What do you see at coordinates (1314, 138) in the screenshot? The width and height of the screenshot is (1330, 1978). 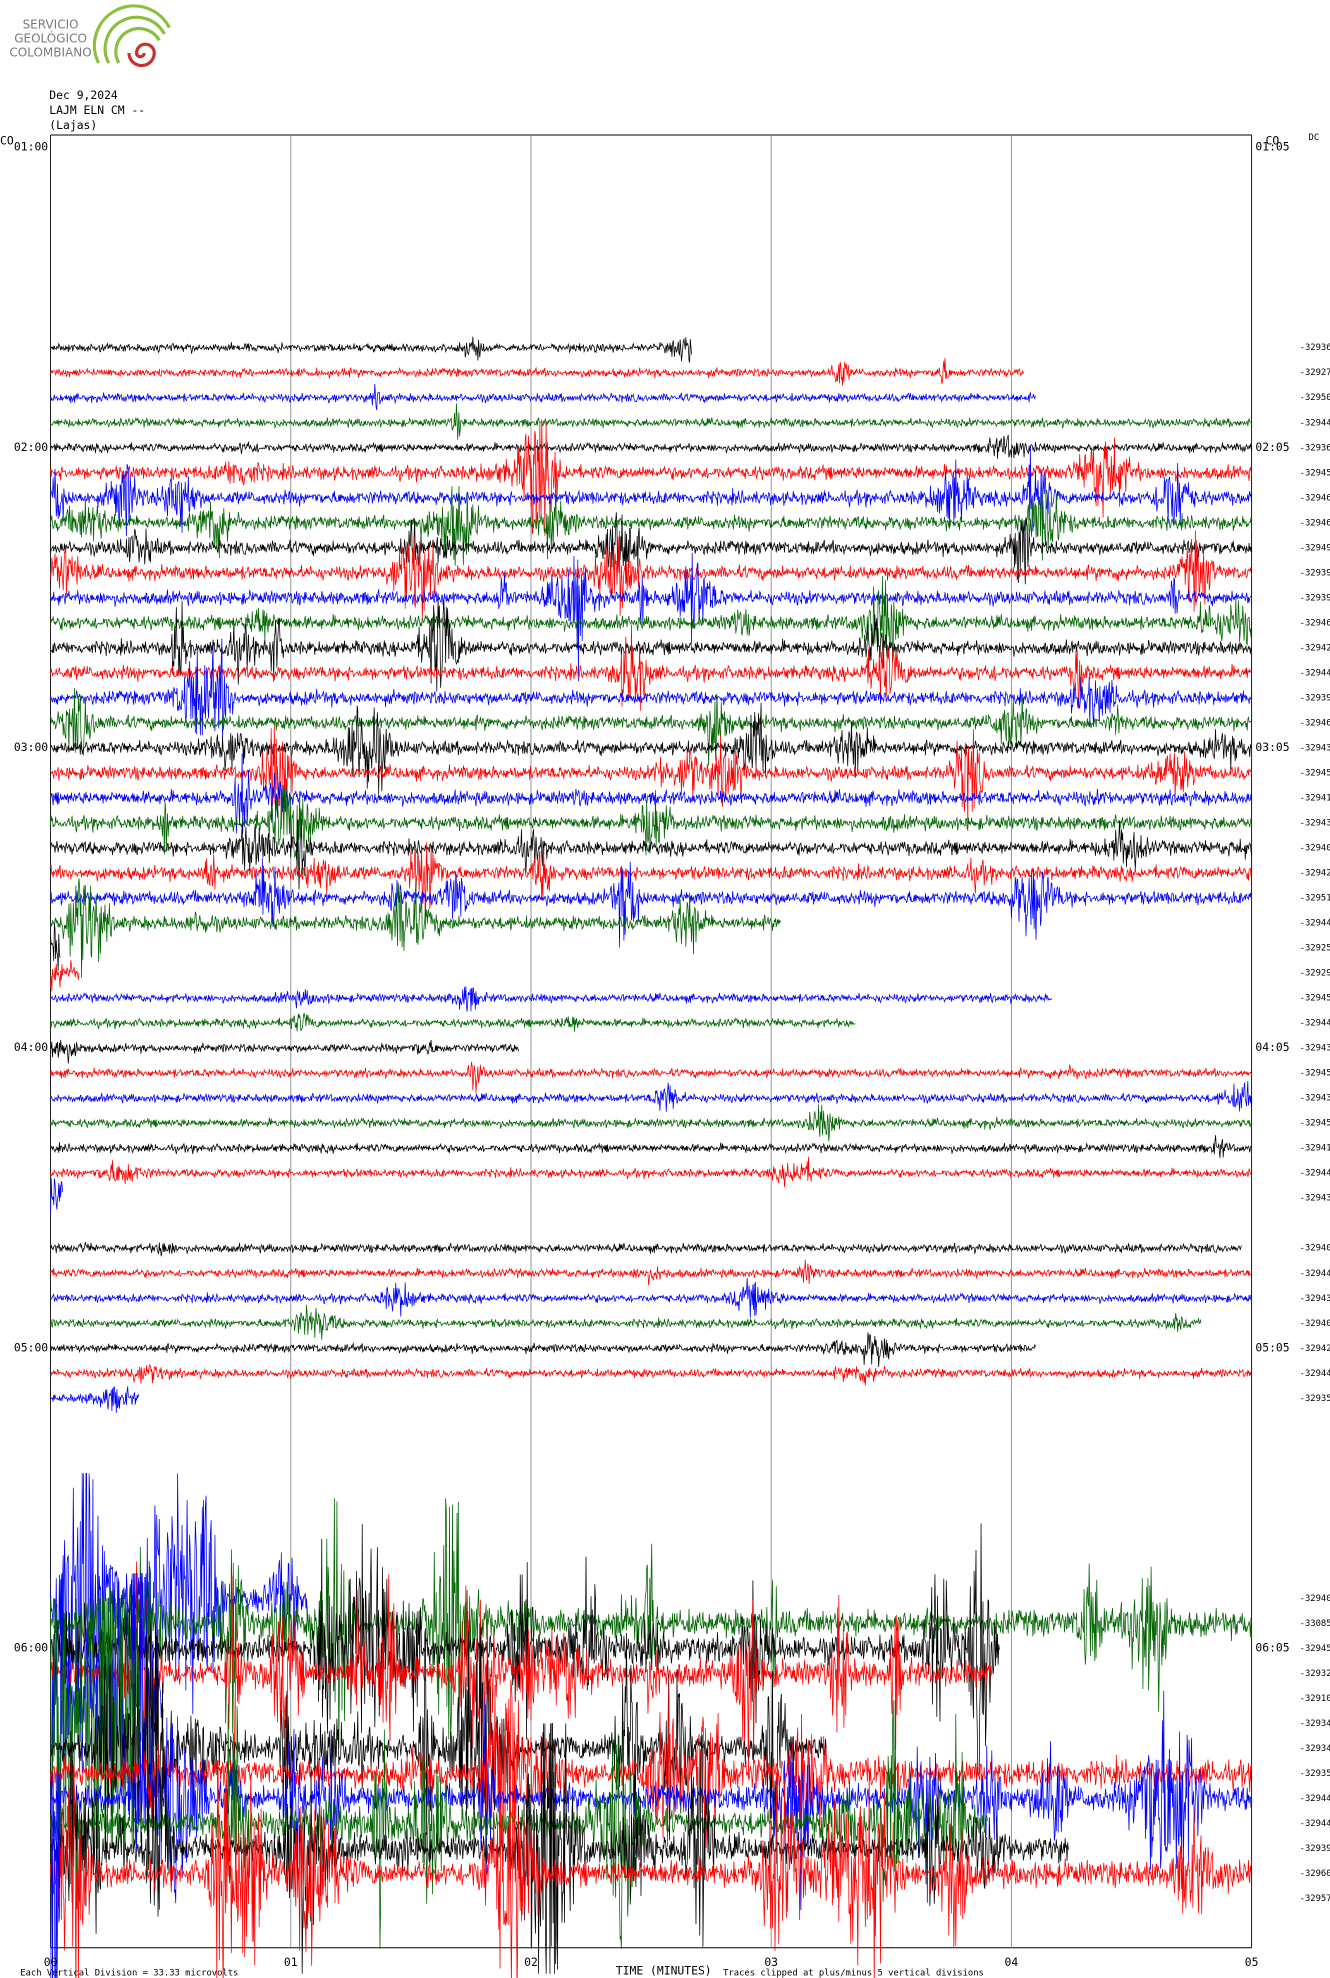 I see `dc-label: DC` at bounding box center [1314, 138].